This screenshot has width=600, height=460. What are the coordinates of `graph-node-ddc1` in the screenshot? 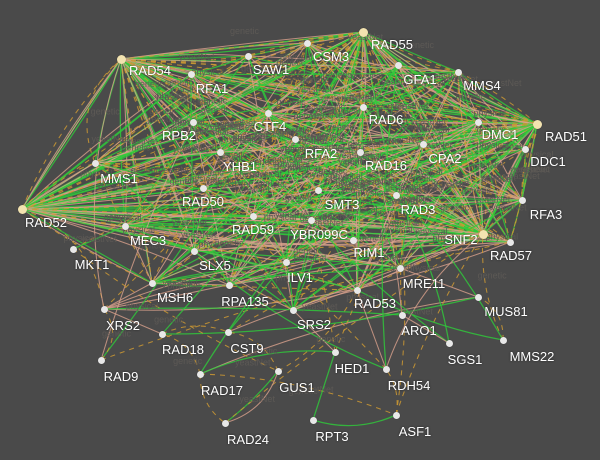 It's located at (525, 149).